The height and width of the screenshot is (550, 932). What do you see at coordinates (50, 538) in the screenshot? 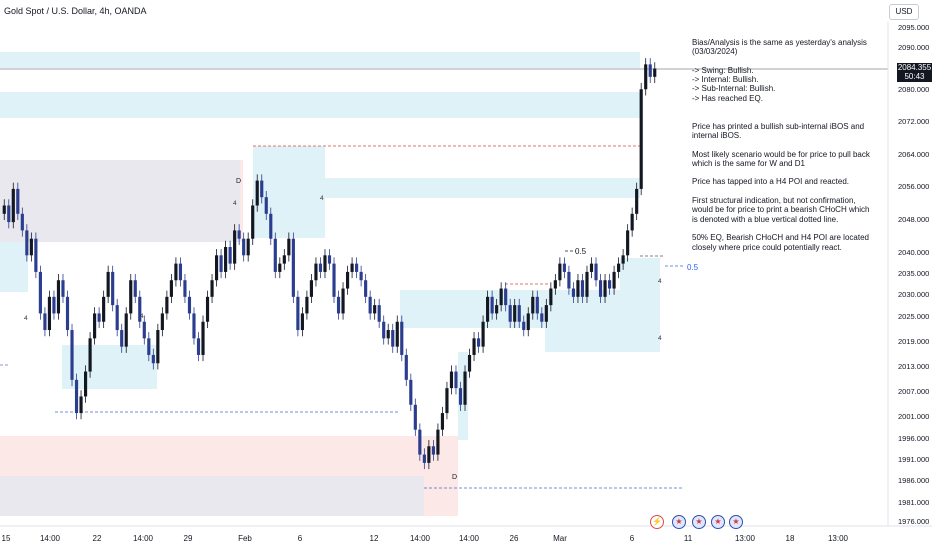
I see `time-tick-label: 14:00` at bounding box center [50, 538].